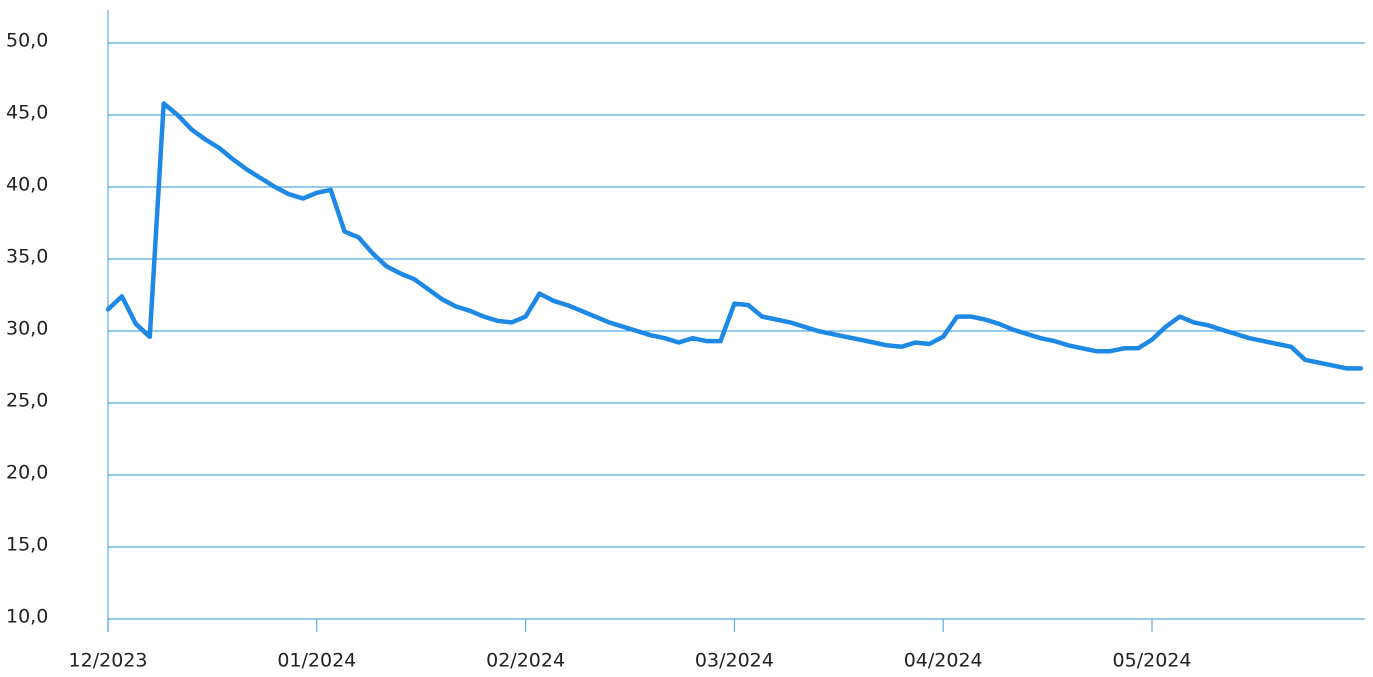 This screenshot has width=1373, height=677. Describe the element at coordinates (108, 661) in the screenshot. I see `x-tick-label: 12/2023` at that location.